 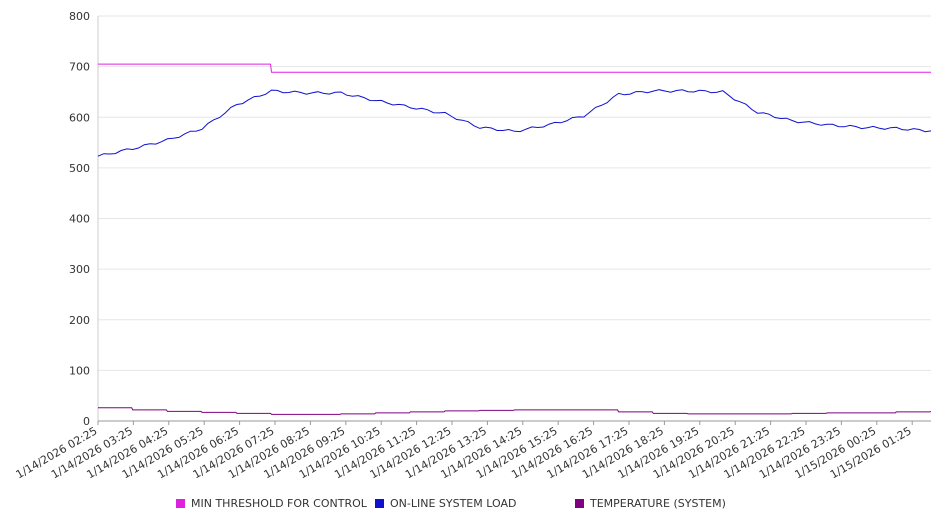 What do you see at coordinates (79, 370) in the screenshot?
I see `y-tick-label: 100` at bounding box center [79, 370].